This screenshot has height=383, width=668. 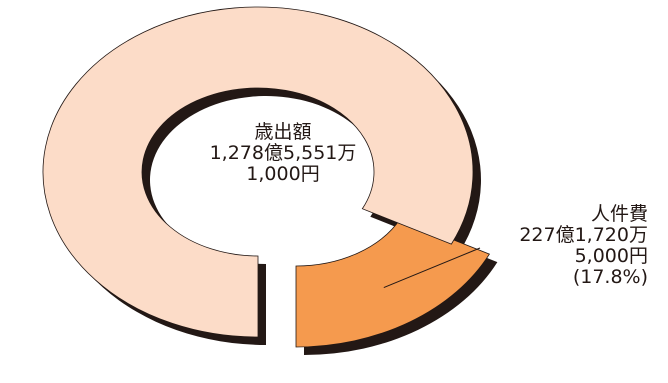 I want to click on total-title: 歳出額, so click(x=283, y=132).